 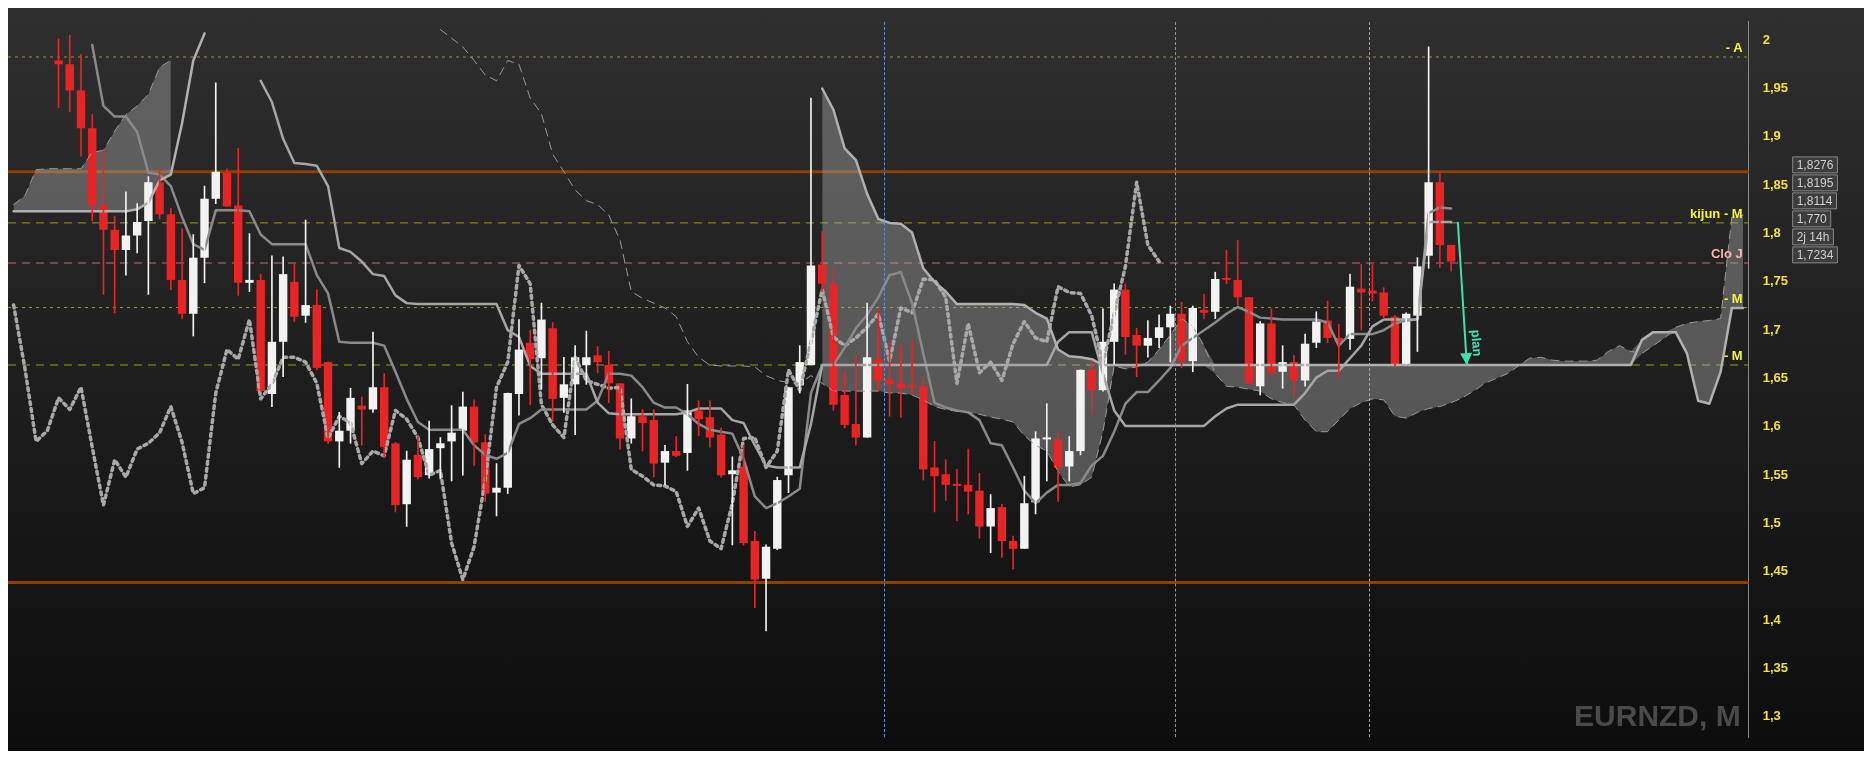 I want to click on candlestick, so click(x=1249, y=340).